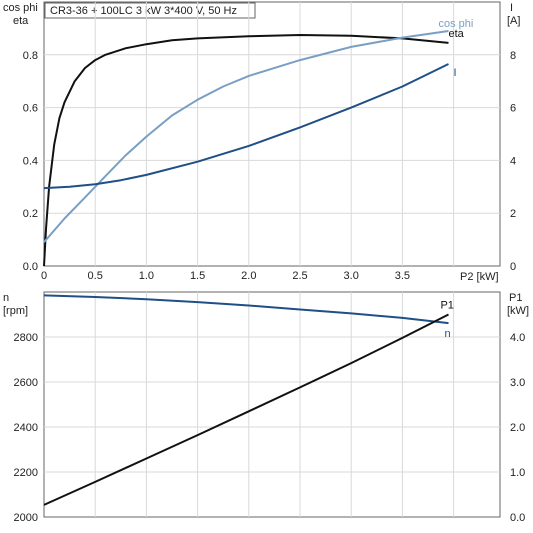 The height and width of the screenshot is (533, 533). Describe the element at coordinates (6, 298) in the screenshot. I see `bottom-left-axis-label-1: n` at that location.